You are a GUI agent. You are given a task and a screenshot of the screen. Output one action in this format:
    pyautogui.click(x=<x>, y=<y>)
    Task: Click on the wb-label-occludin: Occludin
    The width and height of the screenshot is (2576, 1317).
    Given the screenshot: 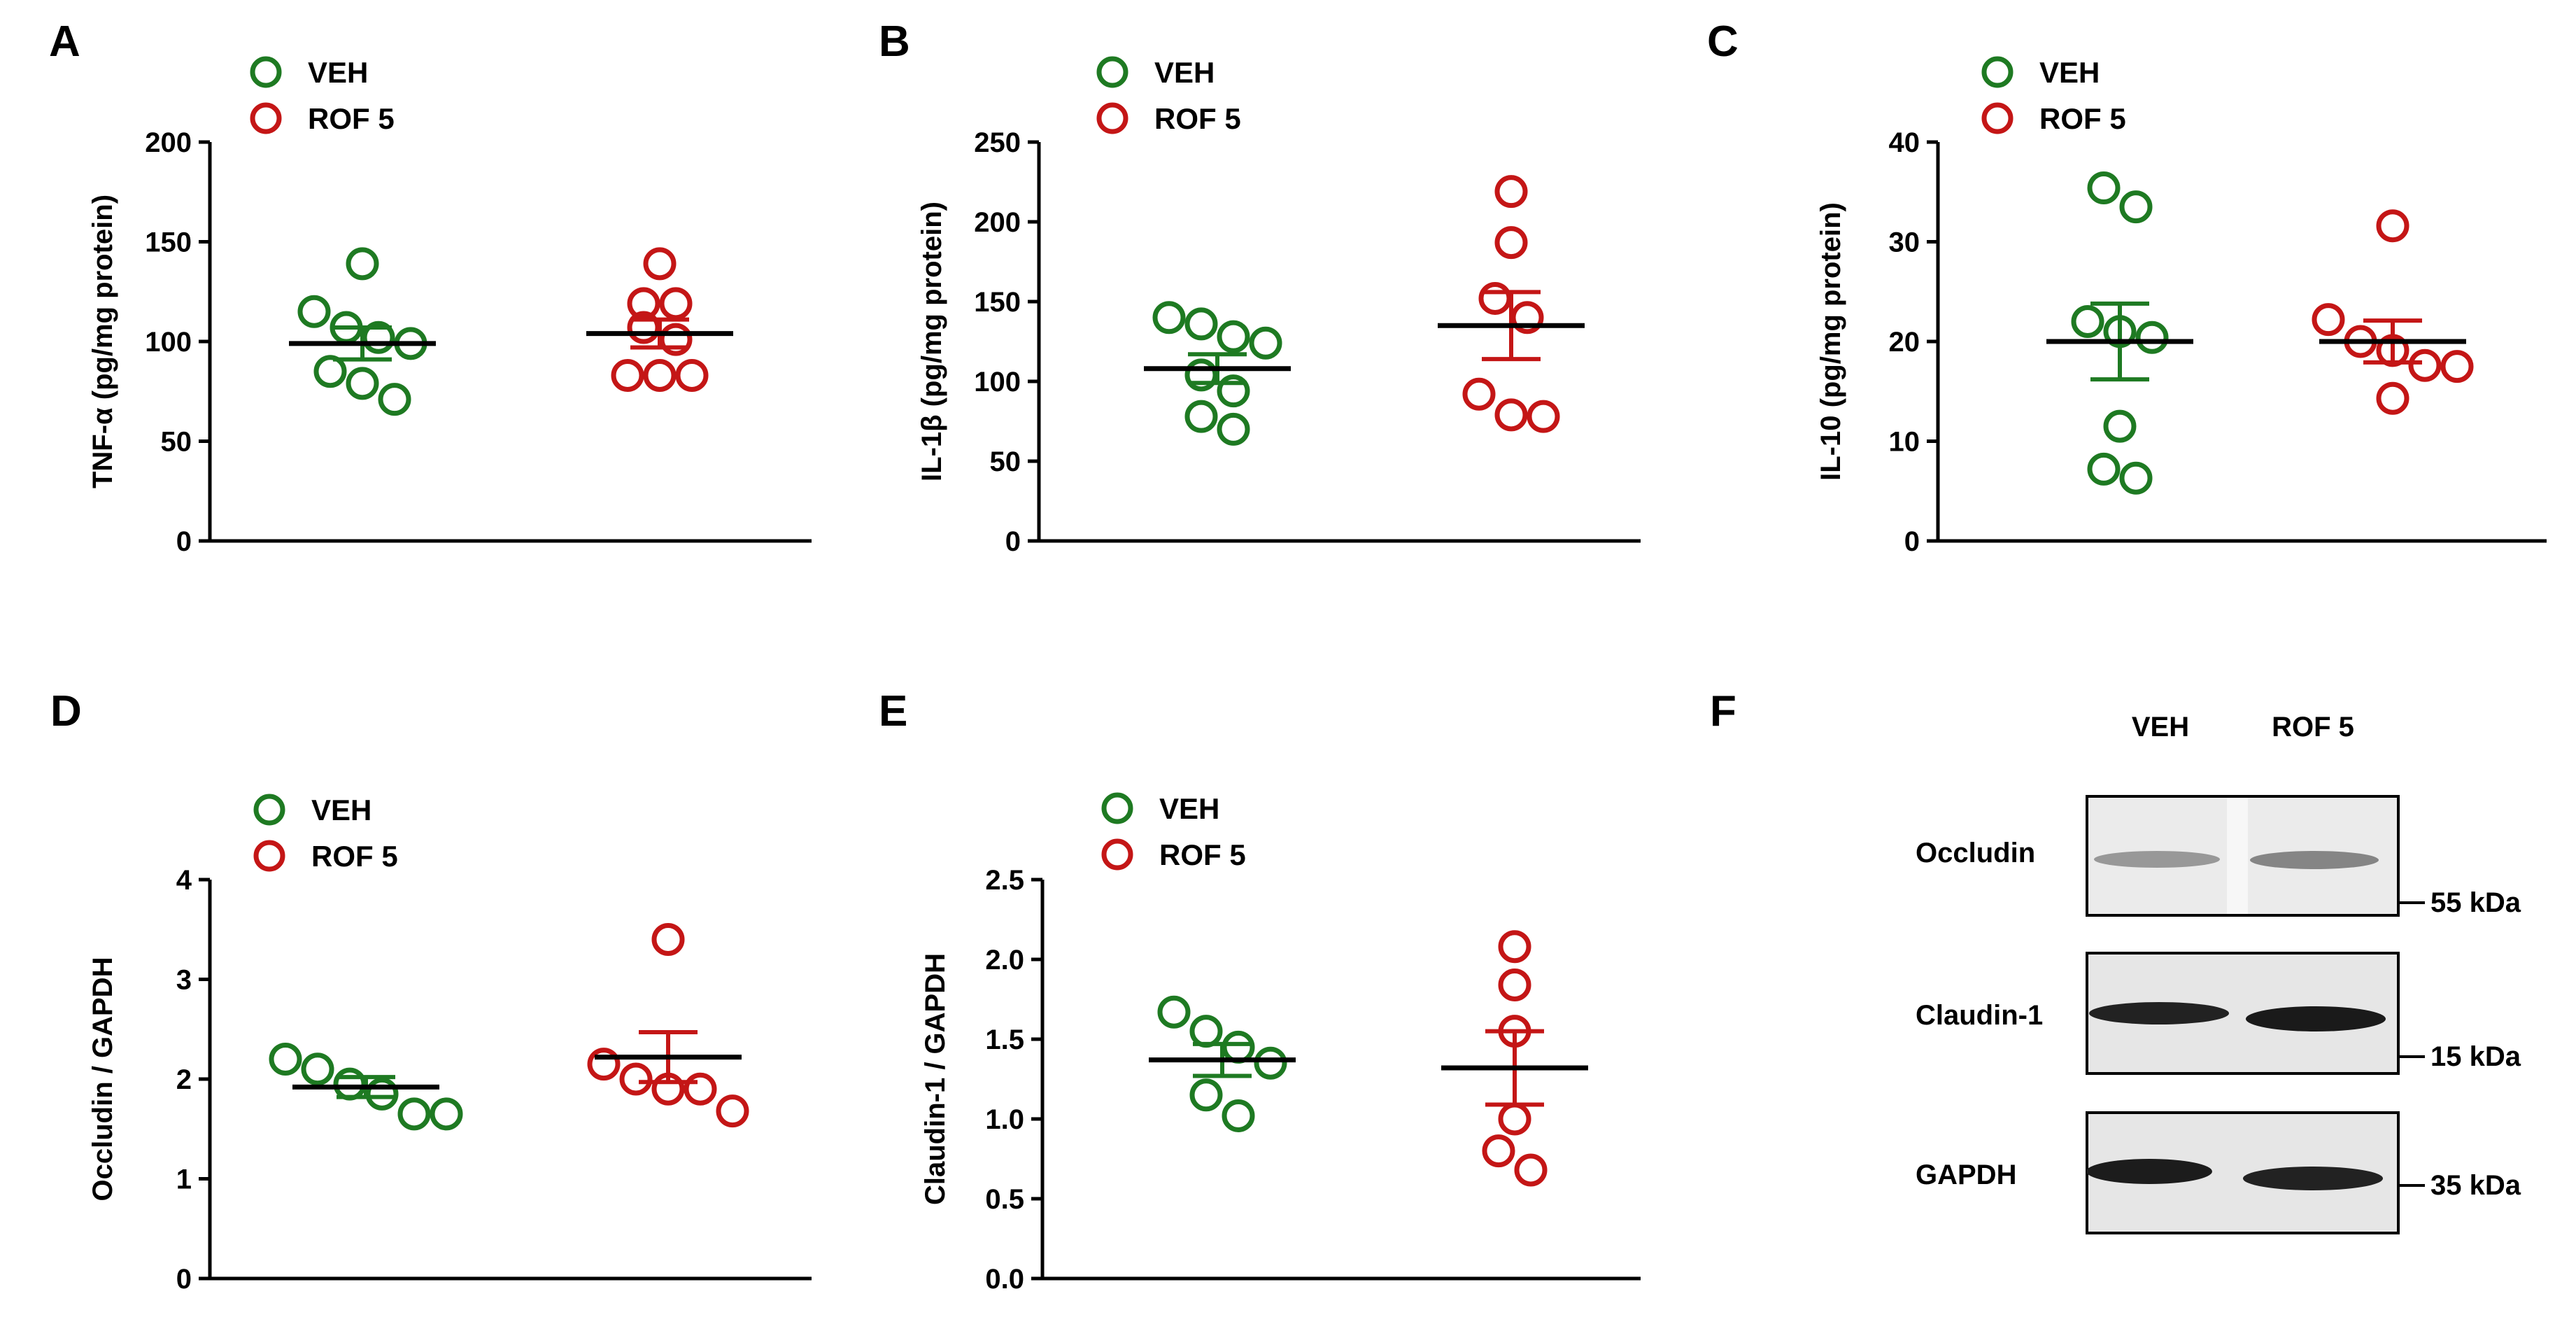 What is the action you would take?
    pyautogui.click(x=1975, y=853)
    